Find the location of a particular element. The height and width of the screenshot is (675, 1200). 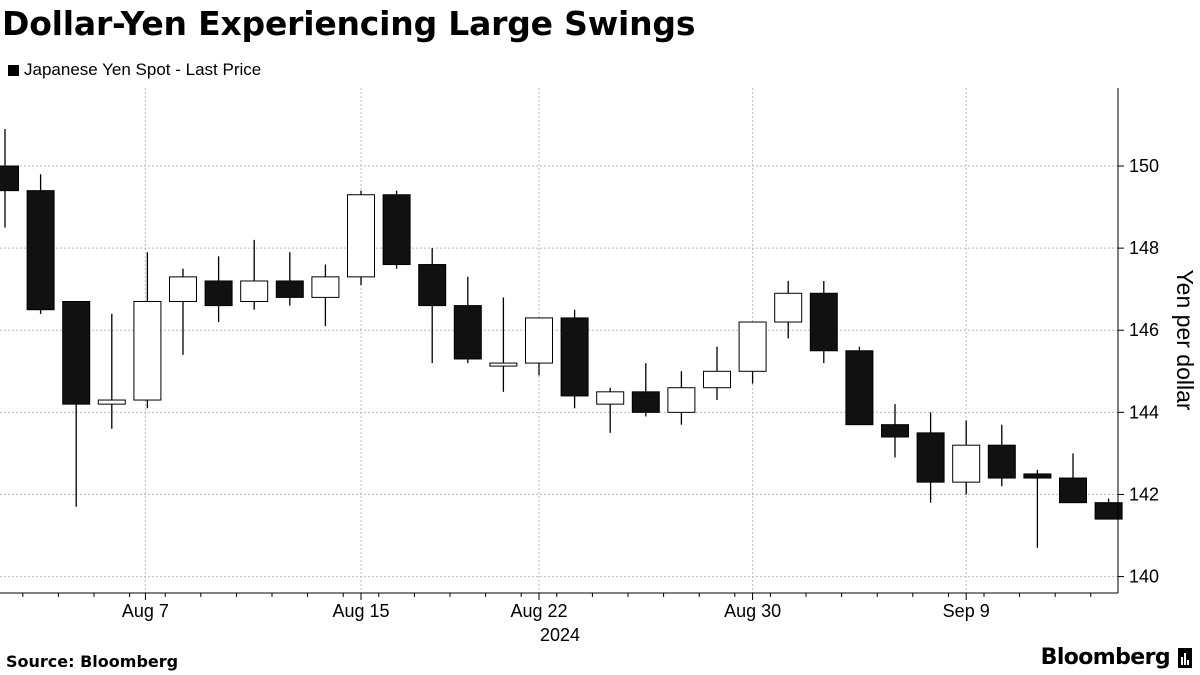

source-note: Source: Bloomberg is located at coordinates (92, 661).